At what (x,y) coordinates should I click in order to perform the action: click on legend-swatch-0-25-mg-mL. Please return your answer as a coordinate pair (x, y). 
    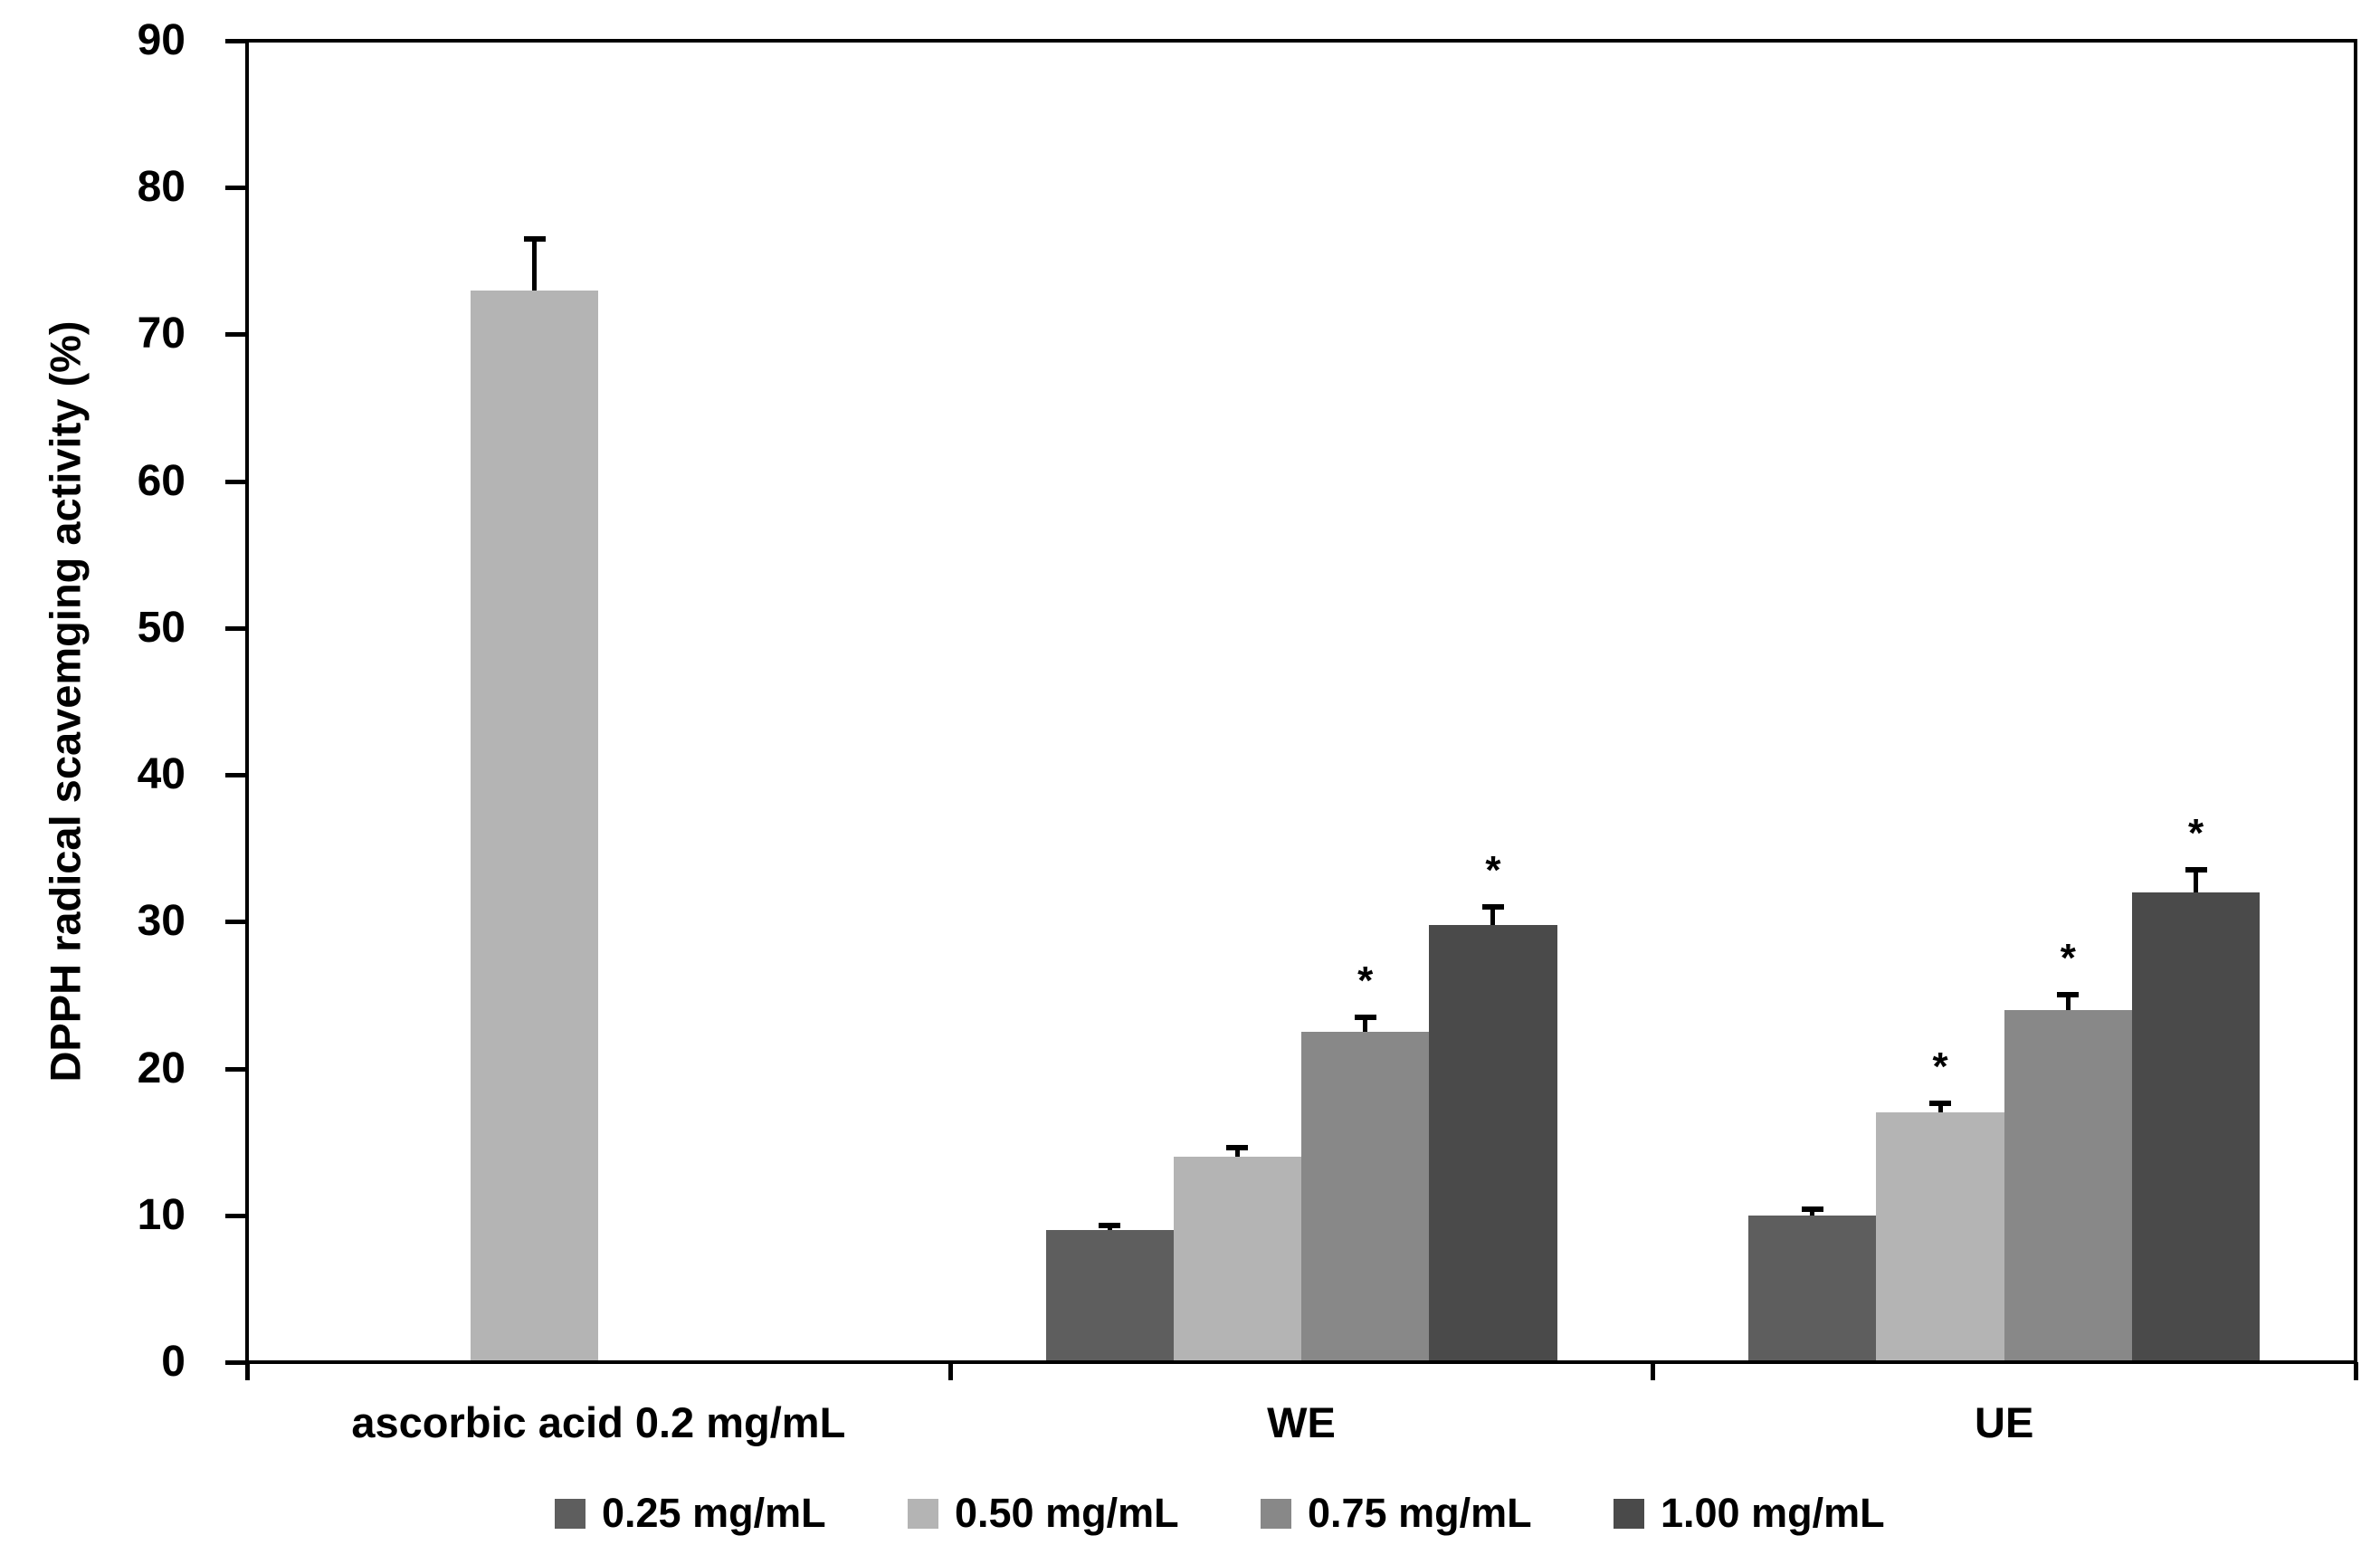
    Looking at the image, I should click on (570, 1513).